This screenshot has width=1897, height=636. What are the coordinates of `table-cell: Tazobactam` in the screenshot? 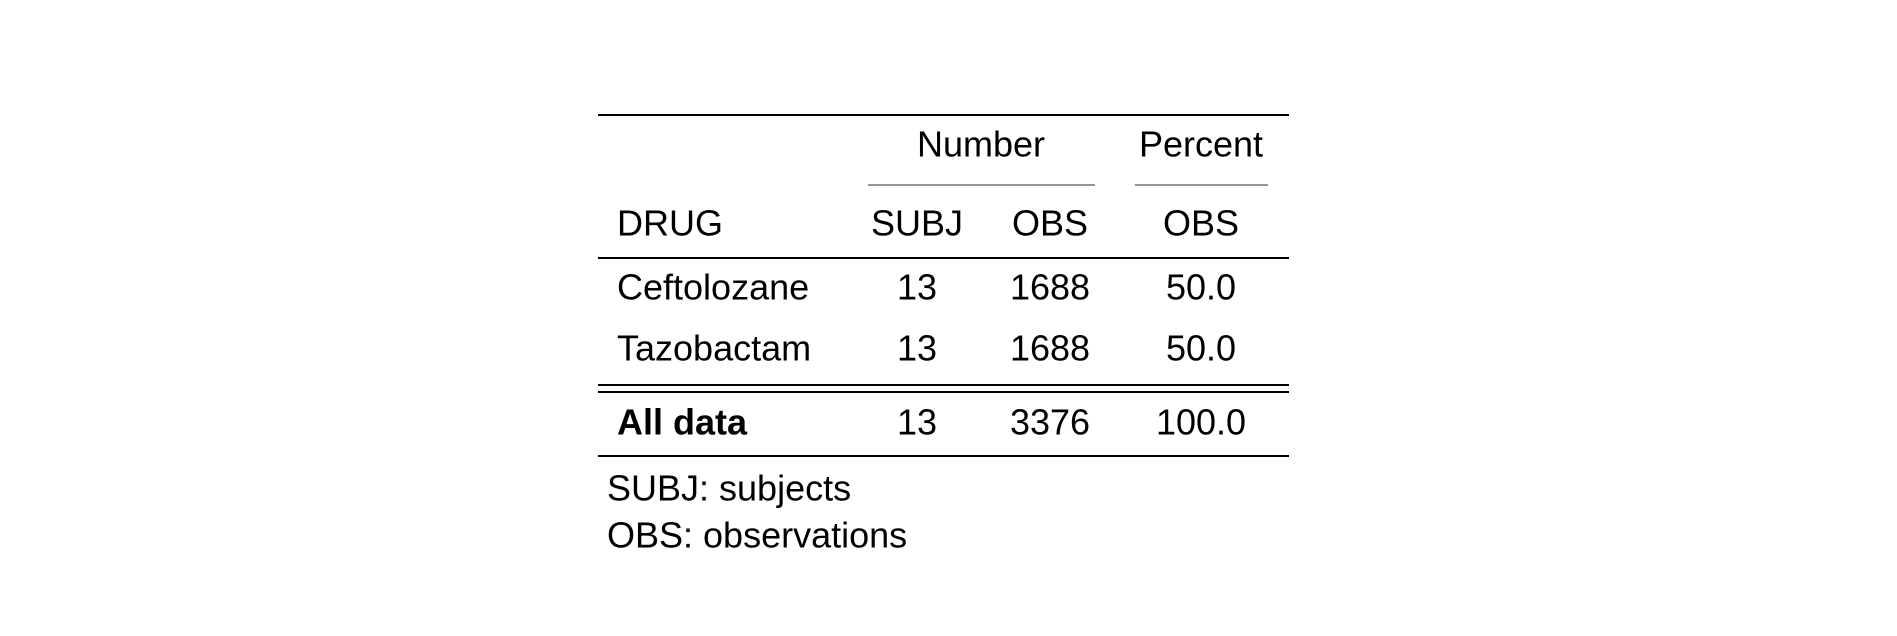 It's located at (714, 348).